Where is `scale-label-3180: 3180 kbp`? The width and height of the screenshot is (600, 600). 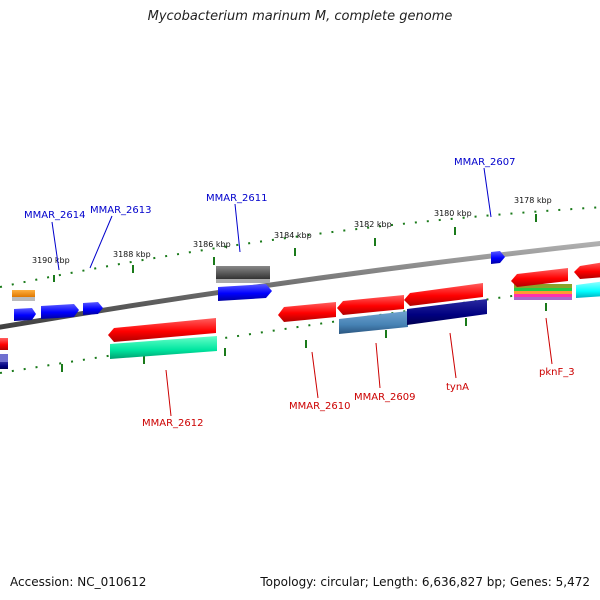 scale-label-3180: 3180 kbp is located at coordinates (453, 213).